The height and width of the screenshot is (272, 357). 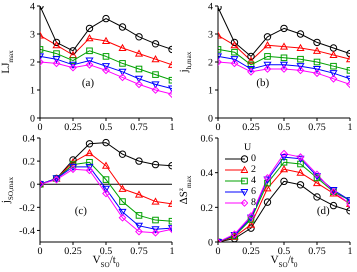 I want to click on legend-label: 6, so click(x=253, y=191).